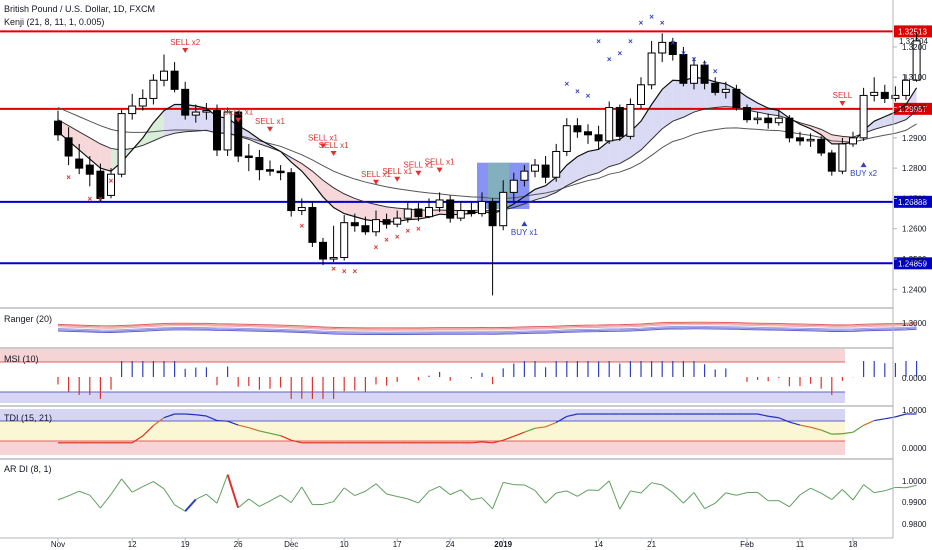 This screenshot has height=550, width=932. I want to click on sell-signal-label: SELL x1, so click(238, 112).